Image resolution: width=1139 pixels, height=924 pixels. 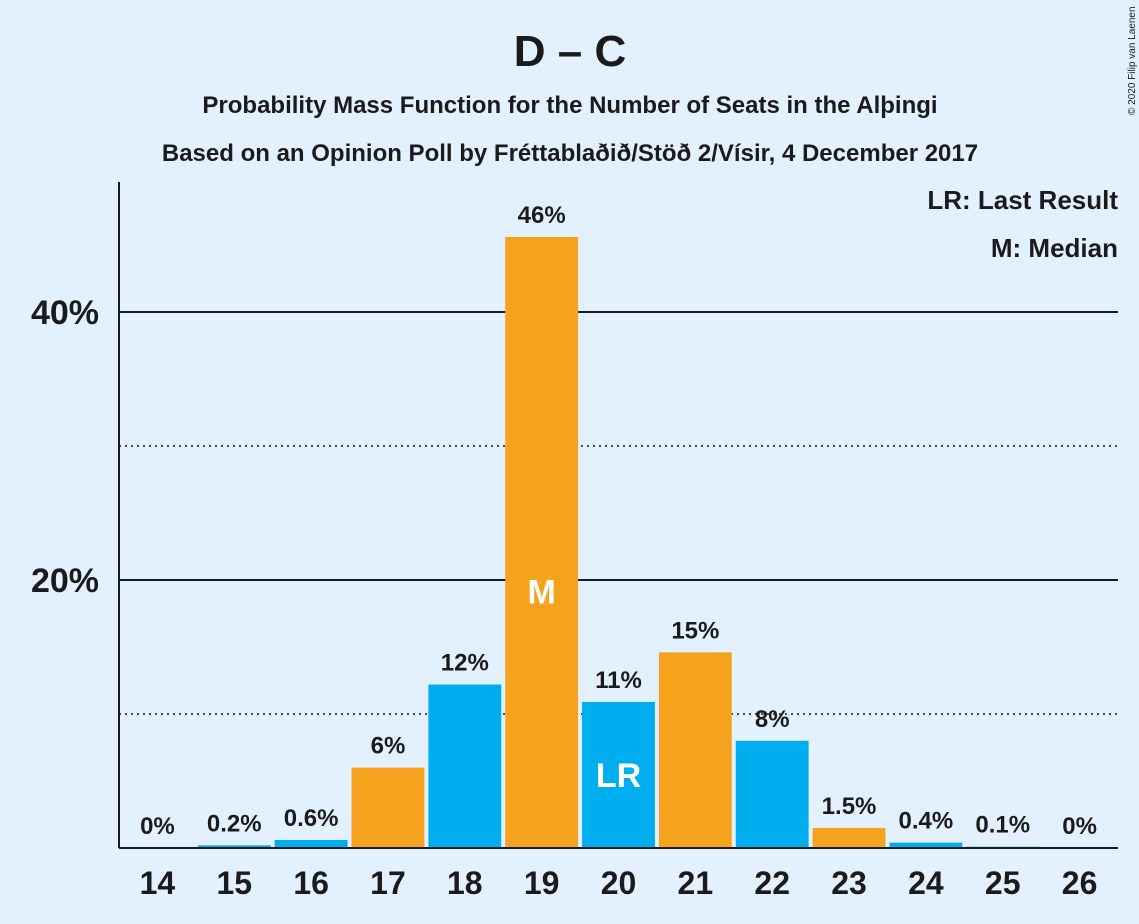 I want to click on data-label-23: 1.5%, so click(x=849, y=806).